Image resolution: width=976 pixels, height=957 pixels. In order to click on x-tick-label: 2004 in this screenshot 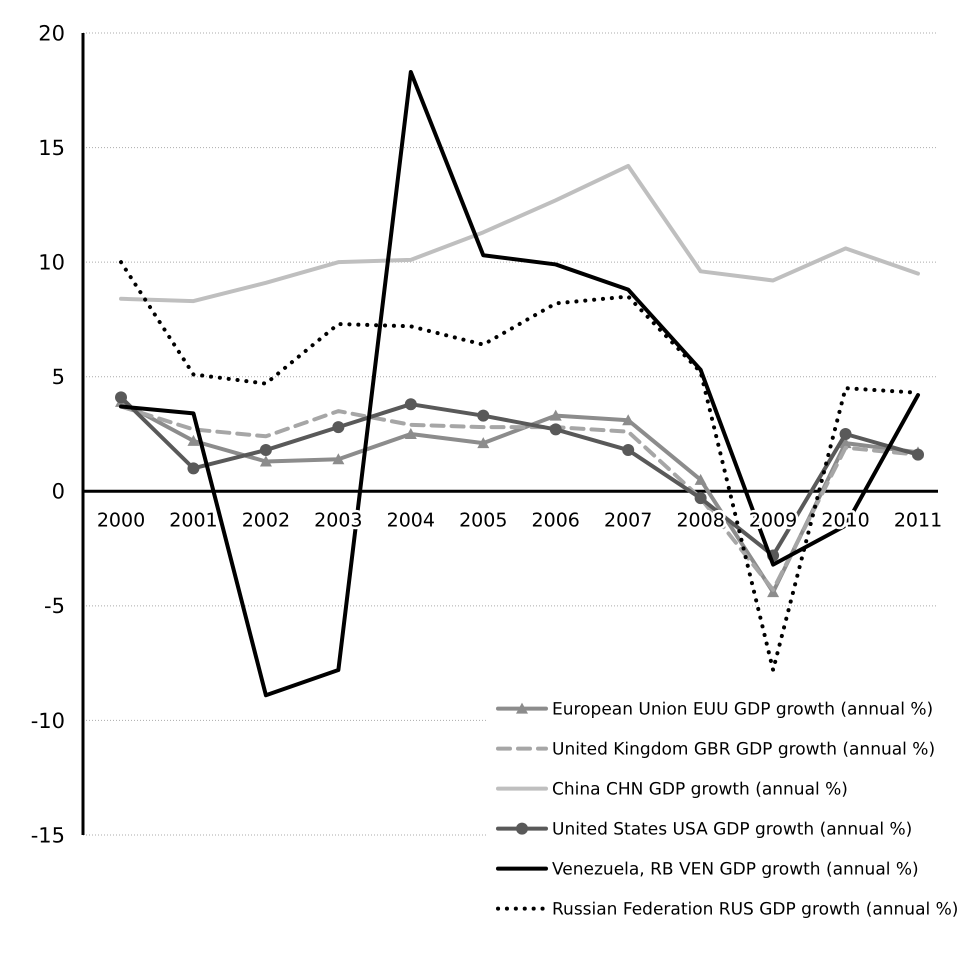, I will do `click(410, 520)`.